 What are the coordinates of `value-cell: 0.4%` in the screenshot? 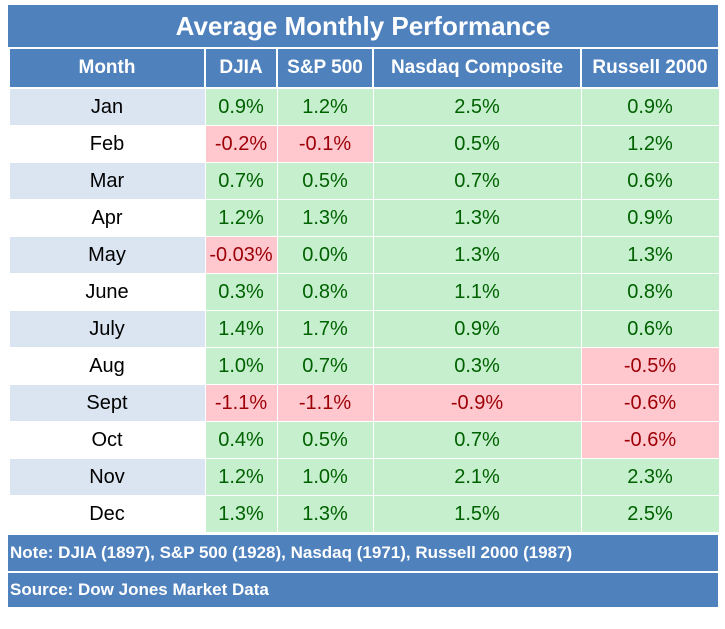 It's located at (241, 440).